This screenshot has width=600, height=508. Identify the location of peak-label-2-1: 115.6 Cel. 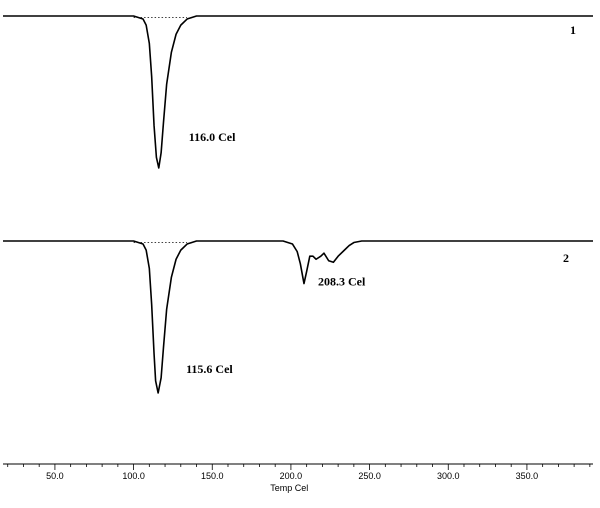
(209, 369).